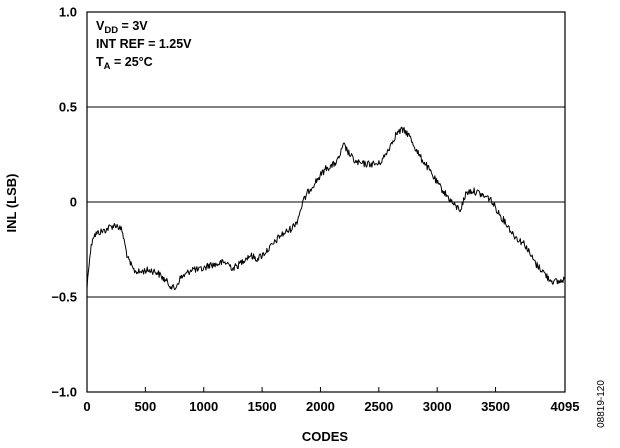 Image resolution: width=620 pixels, height=448 pixels. I want to click on x-tick-label: 500, so click(146, 406).